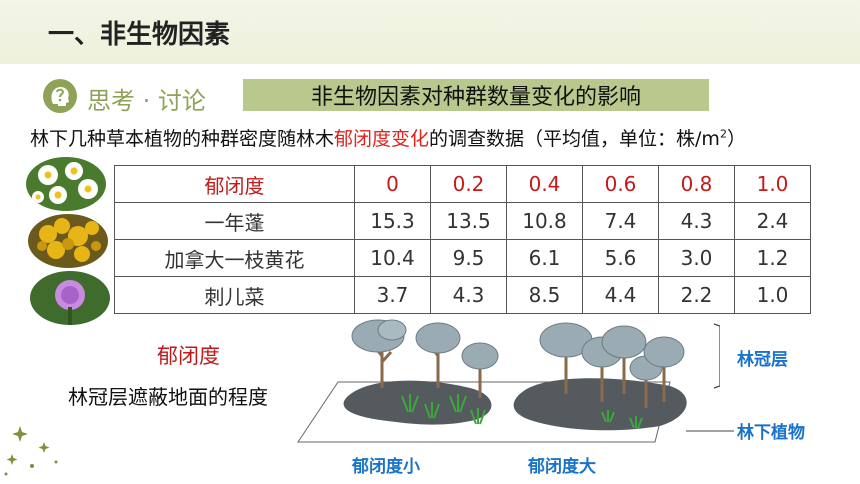 The height and width of the screenshot is (484, 860). I want to click on table-cell: 加拿大一枝黄花, so click(234, 258).